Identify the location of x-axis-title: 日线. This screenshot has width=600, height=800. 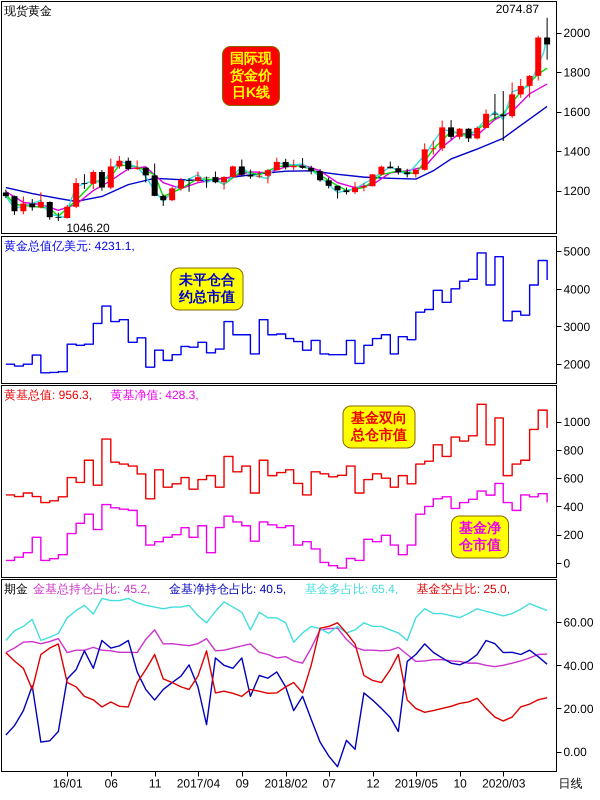
(570, 783).